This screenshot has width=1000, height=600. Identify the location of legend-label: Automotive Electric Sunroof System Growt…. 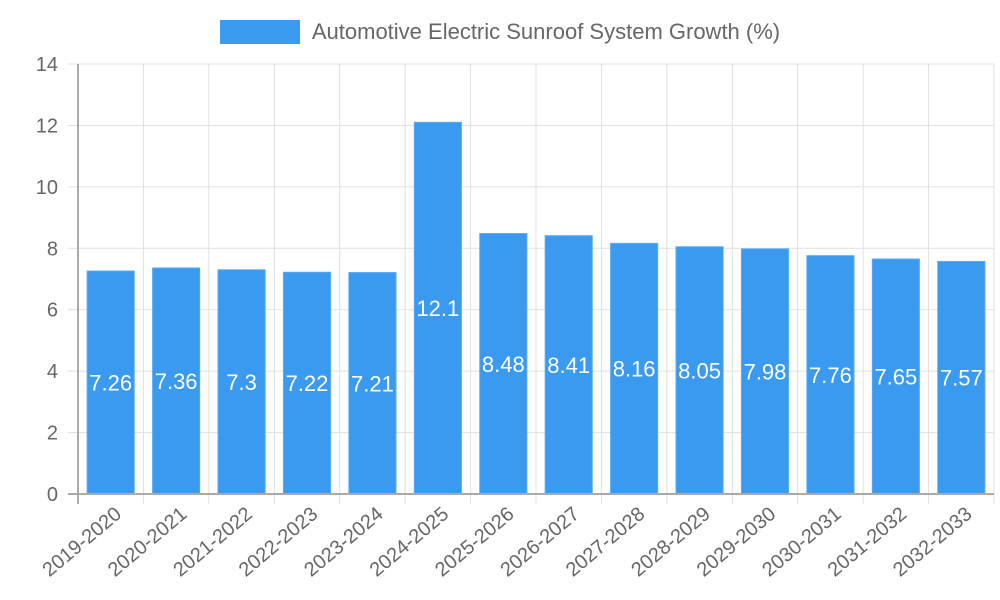
(546, 31).